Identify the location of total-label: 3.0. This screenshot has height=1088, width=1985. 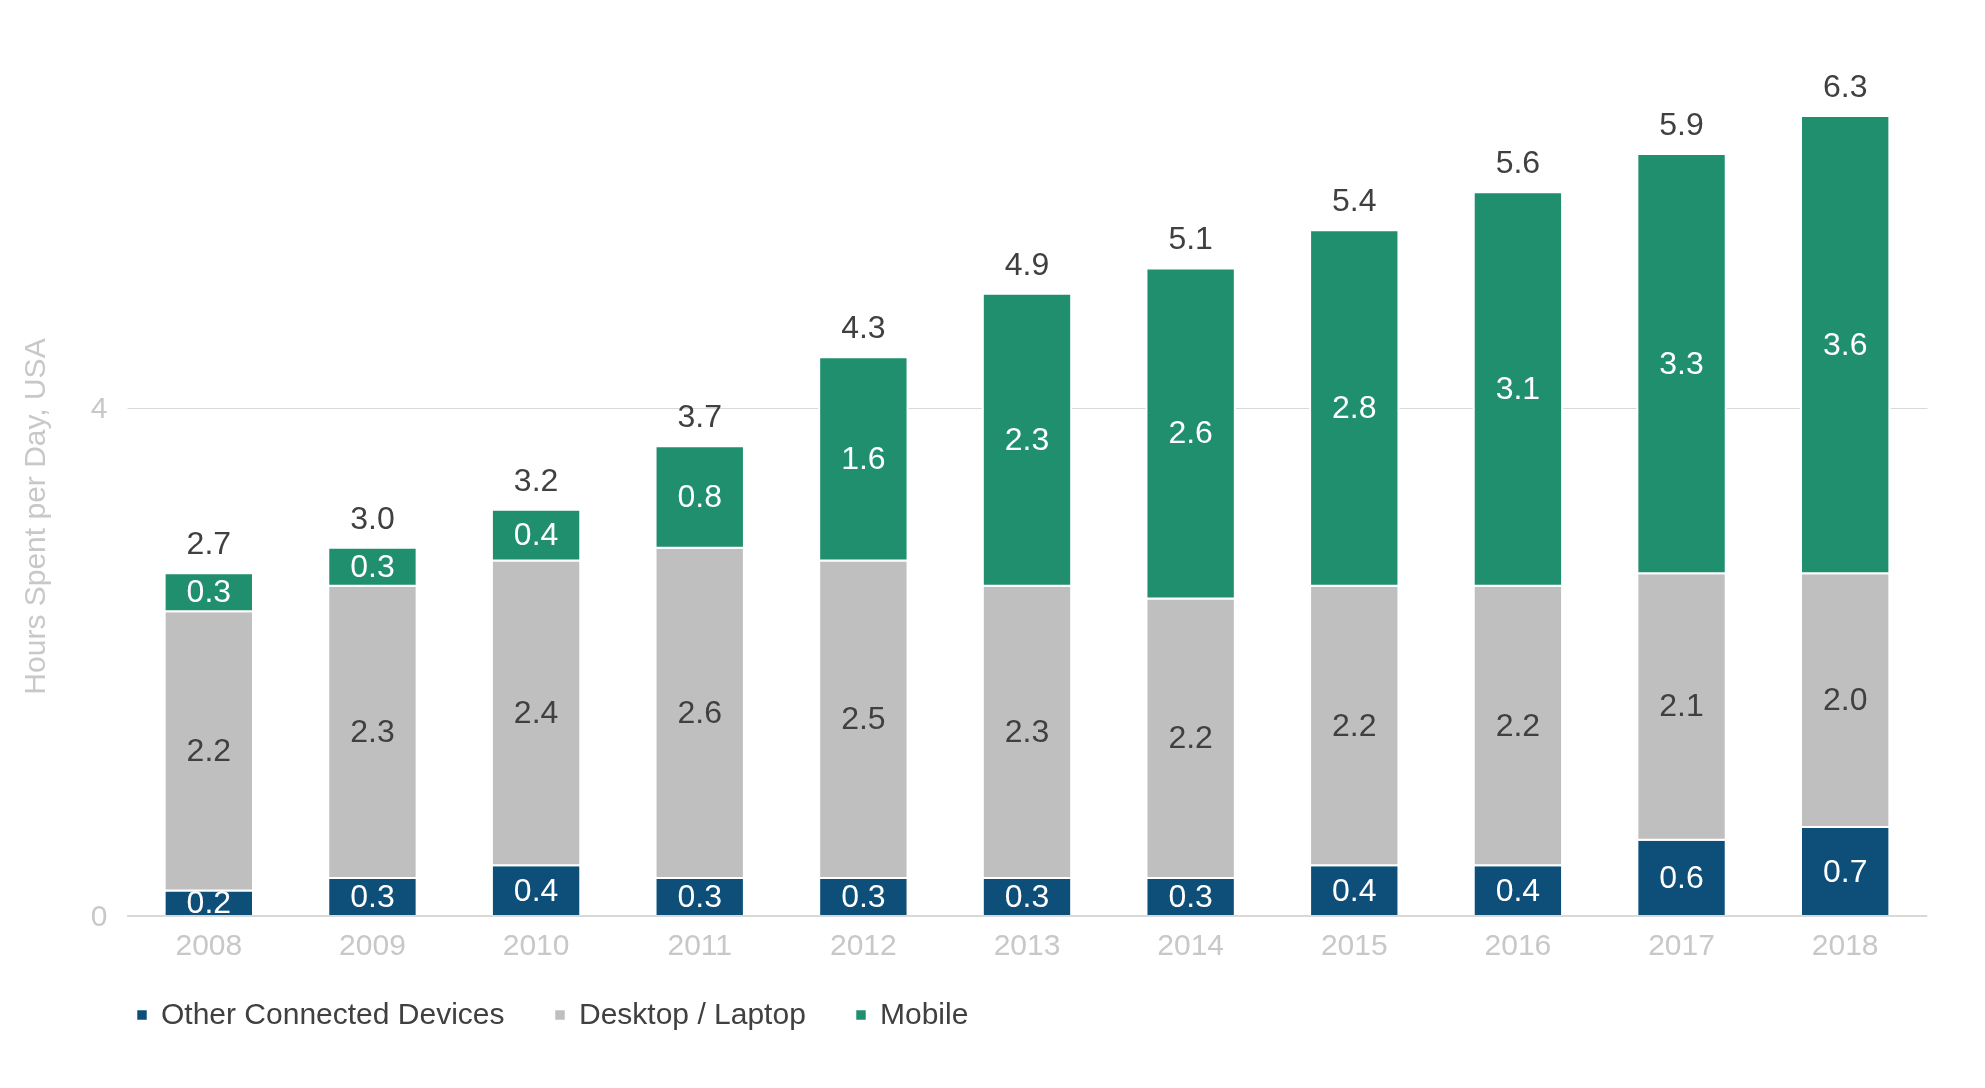
(372, 517).